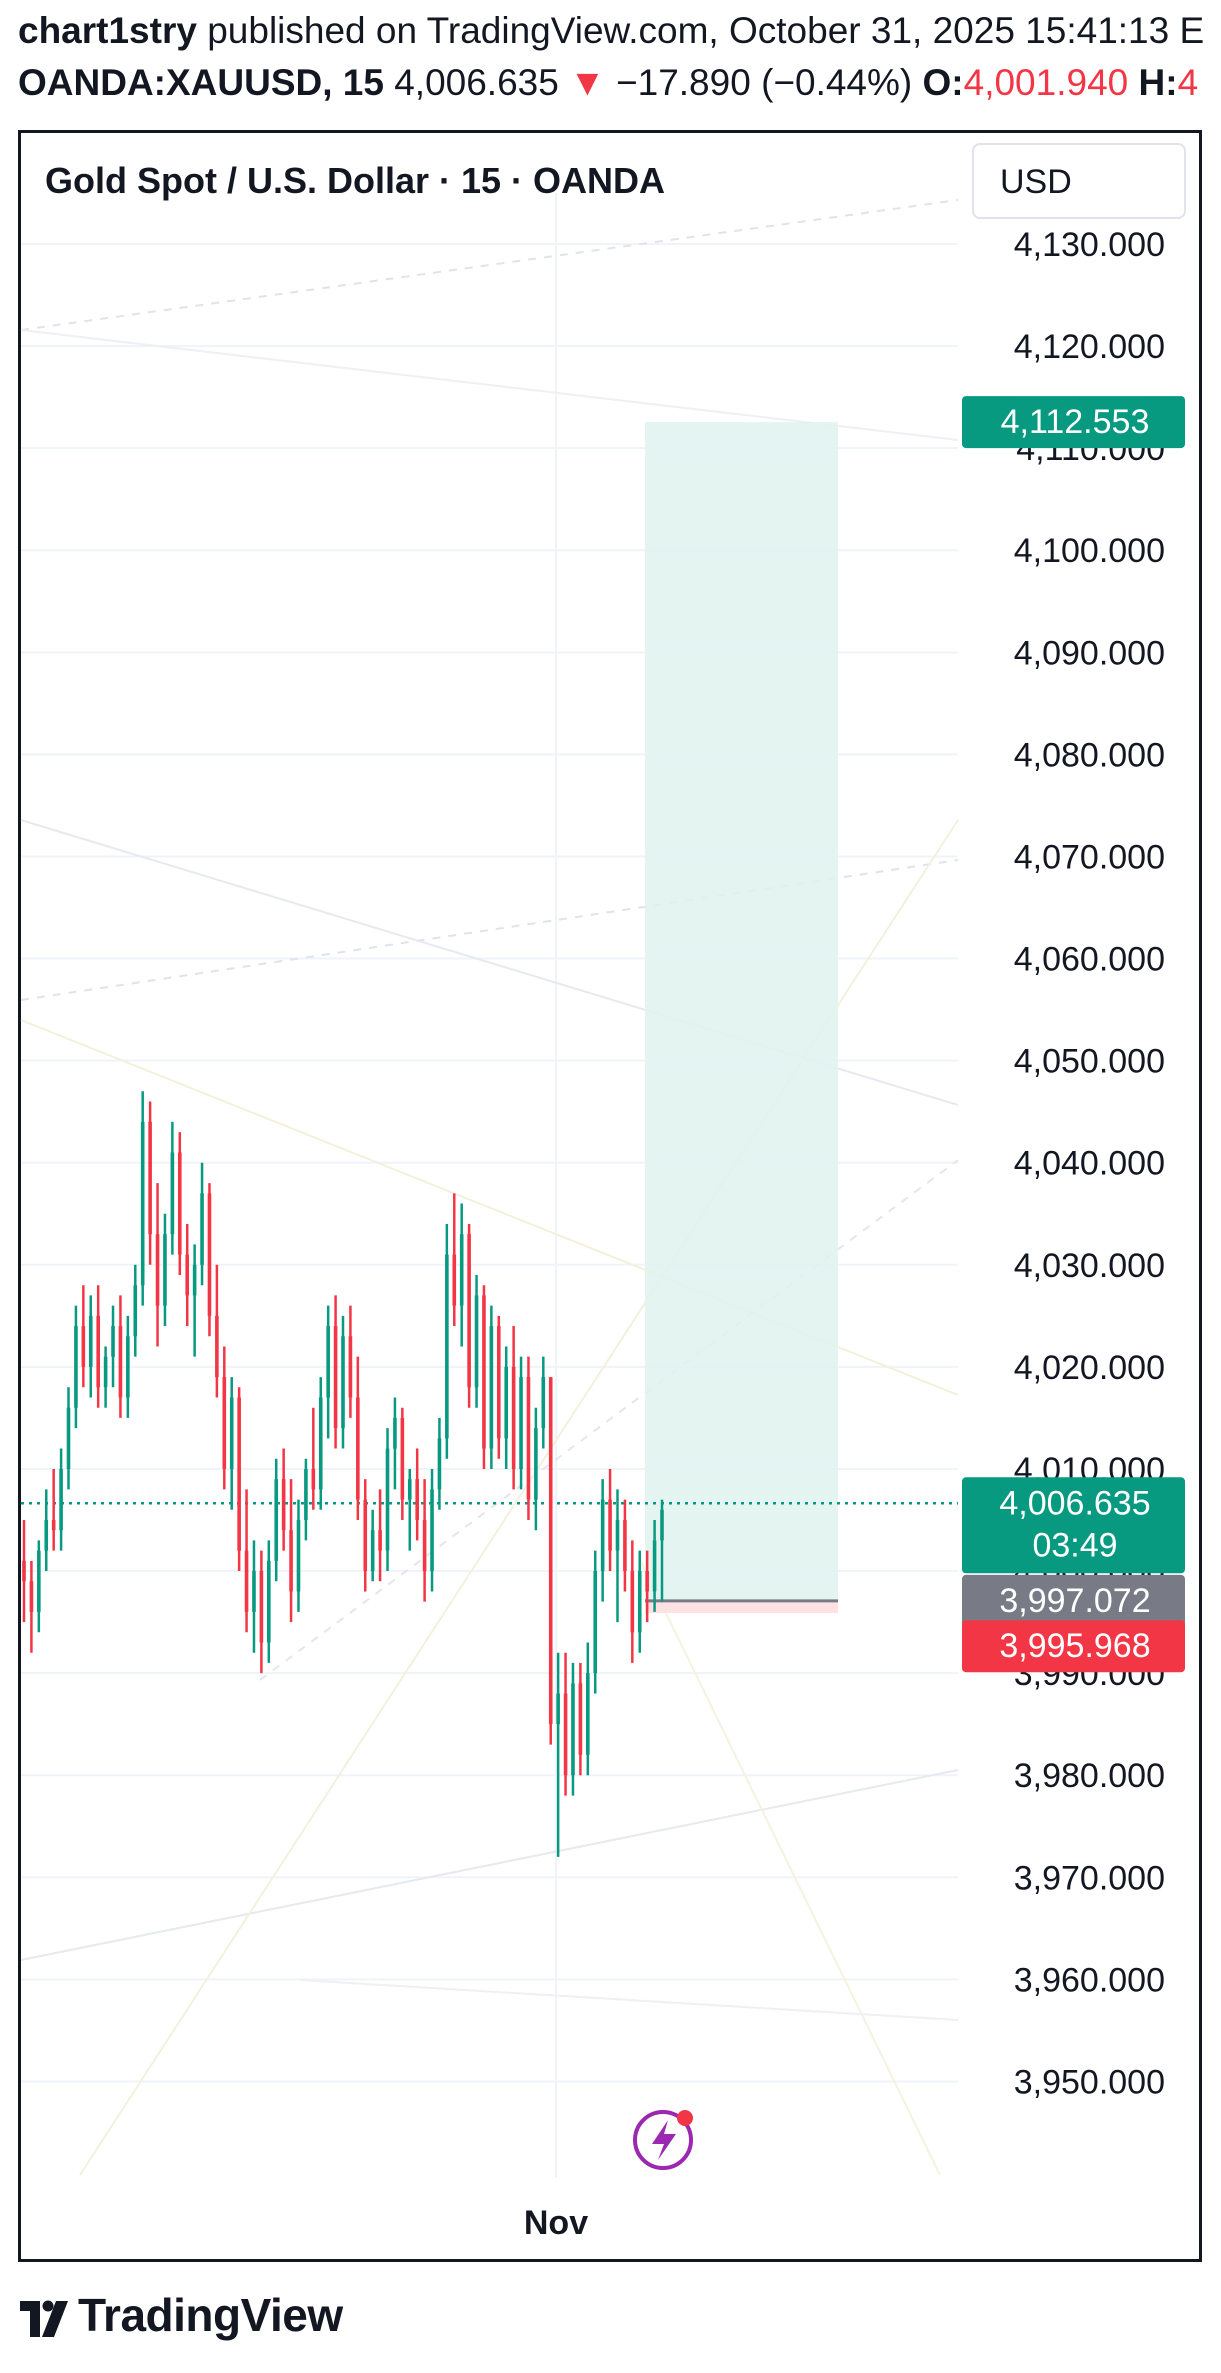 Image resolution: width=1221 pixels, height=2373 pixels. What do you see at coordinates (210, 2315) in the screenshot?
I see `tradingview-brand: TradingView` at bounding box center [210, 2315].